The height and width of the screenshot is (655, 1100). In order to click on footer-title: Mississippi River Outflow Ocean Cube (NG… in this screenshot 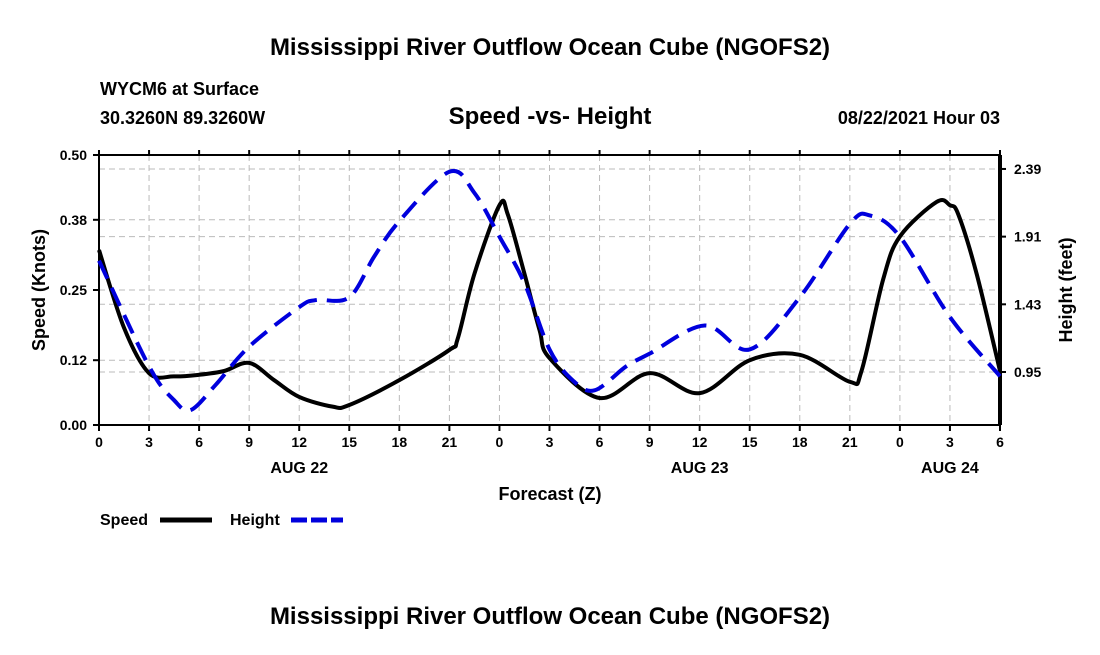, I will do `click(550, 616)`.